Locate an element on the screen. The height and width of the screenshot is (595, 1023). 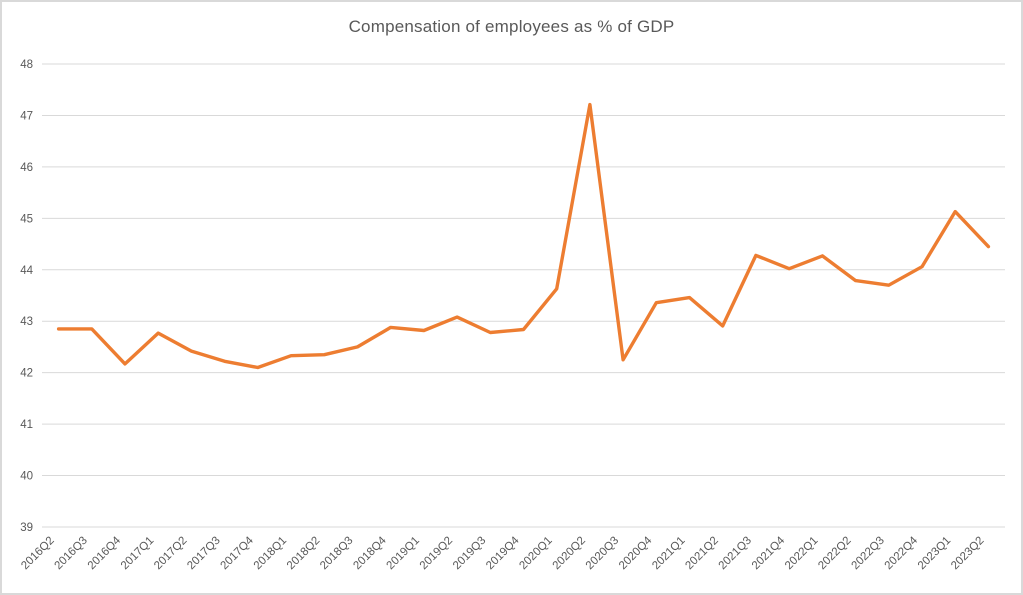
x-tick-label: 2022Q3 is located at coordinates (867, 553).